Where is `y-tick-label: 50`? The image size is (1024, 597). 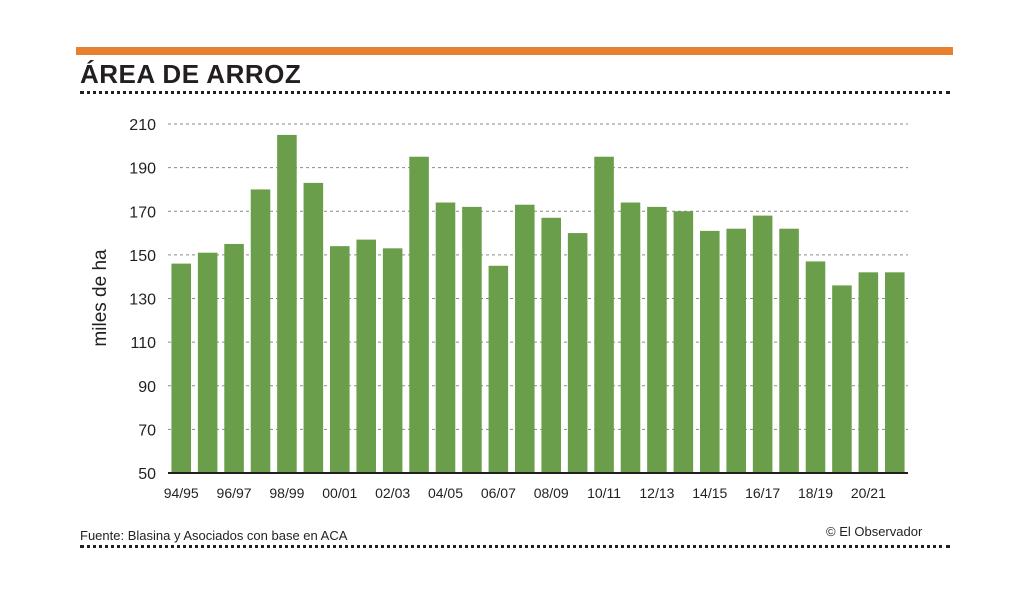
y-tick-label: 50 is located at coordinates (147, 474).